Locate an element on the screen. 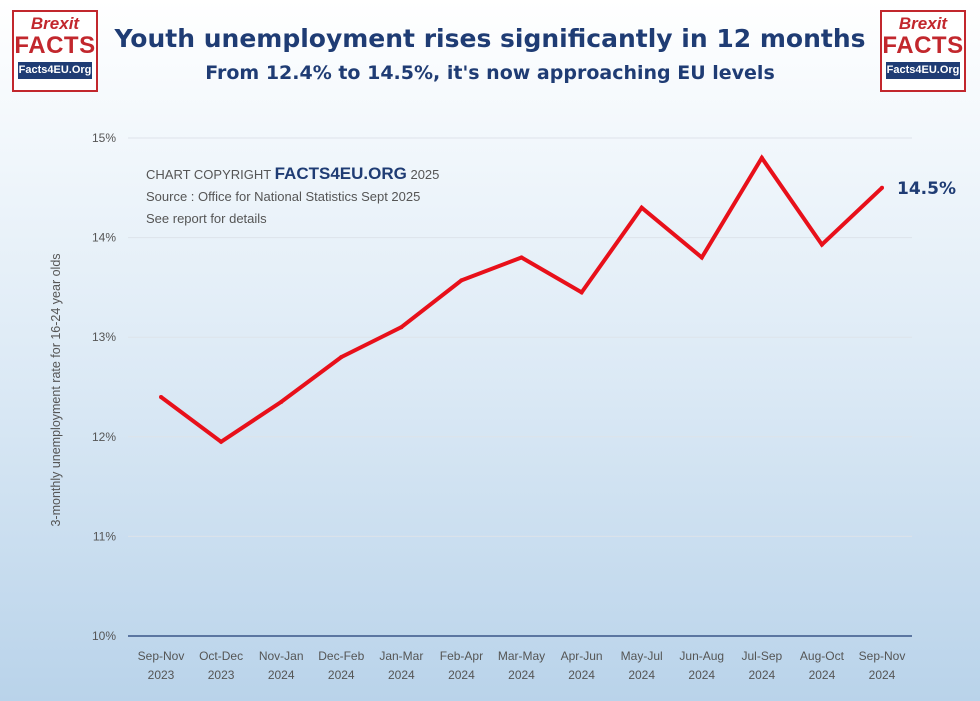  y-tick-label: 15% is located at coordinates (104, 138).